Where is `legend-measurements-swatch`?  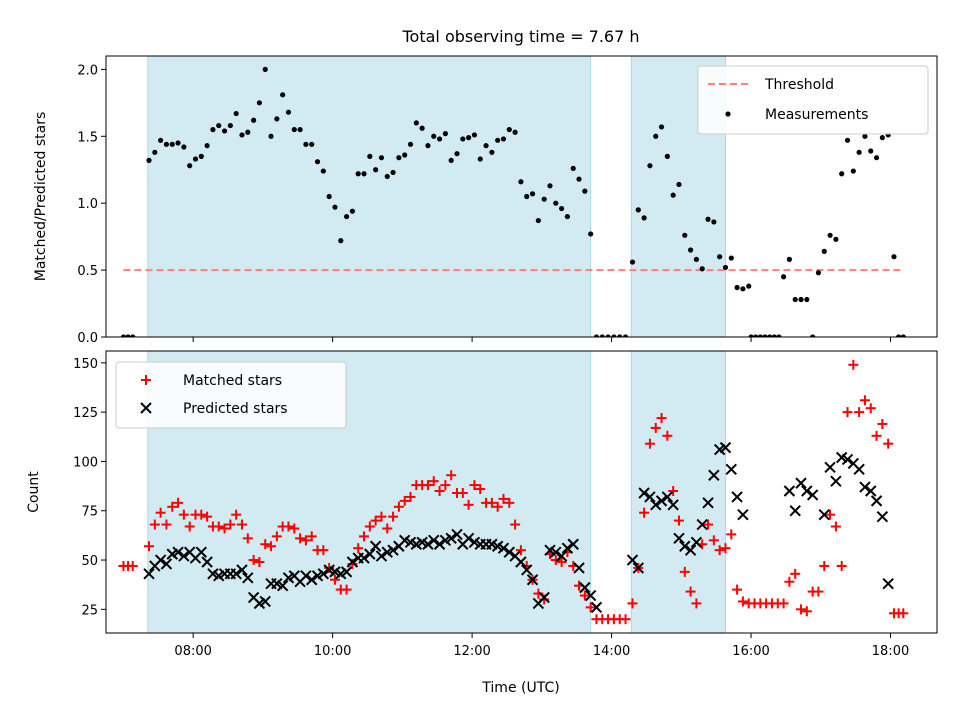
legend-measurements-swatch is located at coordinates (728, 114).